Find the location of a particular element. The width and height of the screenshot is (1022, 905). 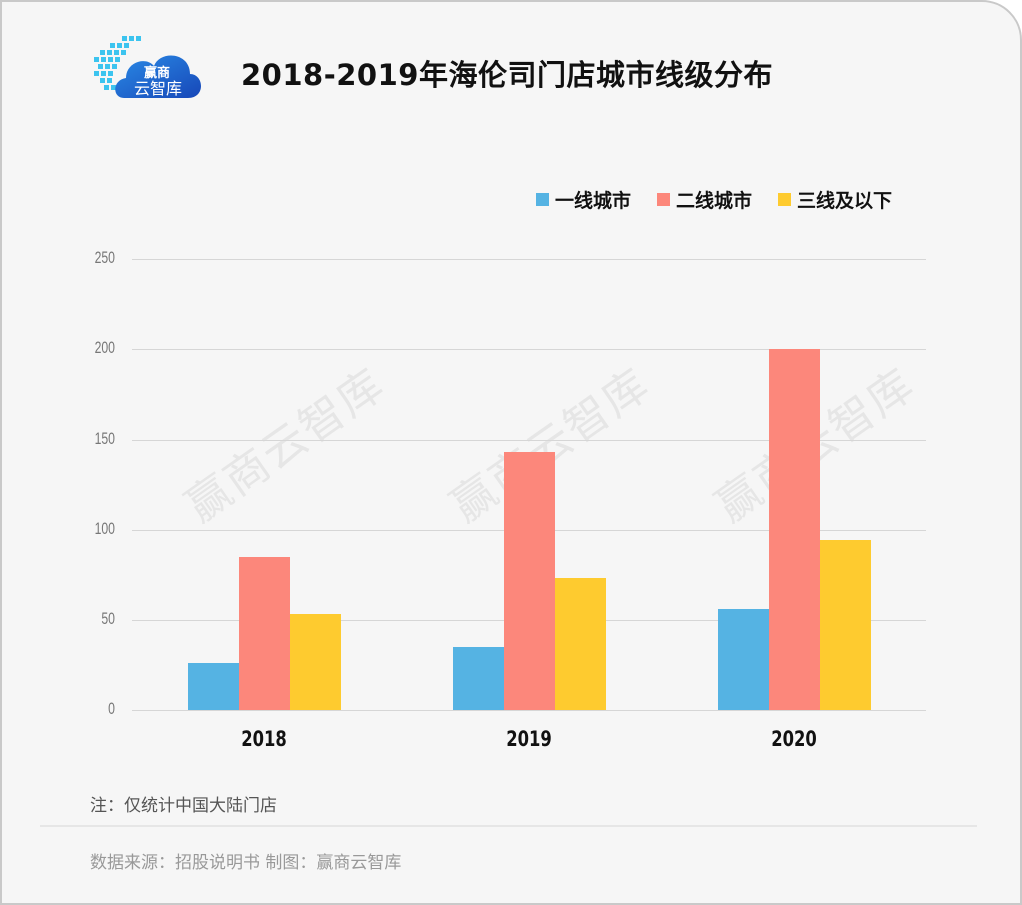

legend-swatch-tier3 is located at coordinates (785, 199).